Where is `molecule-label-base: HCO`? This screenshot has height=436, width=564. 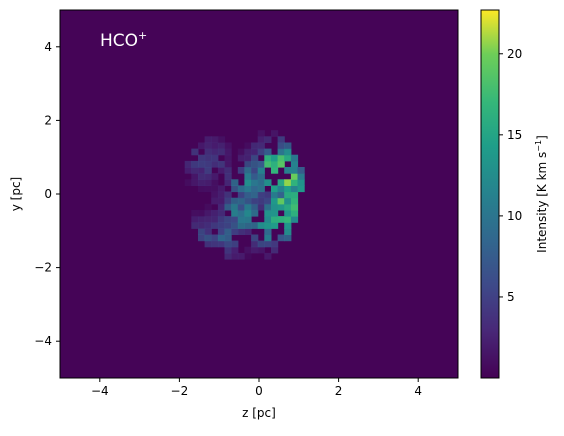 molecule-label-base: HCO is located at coordinates (119, 41).